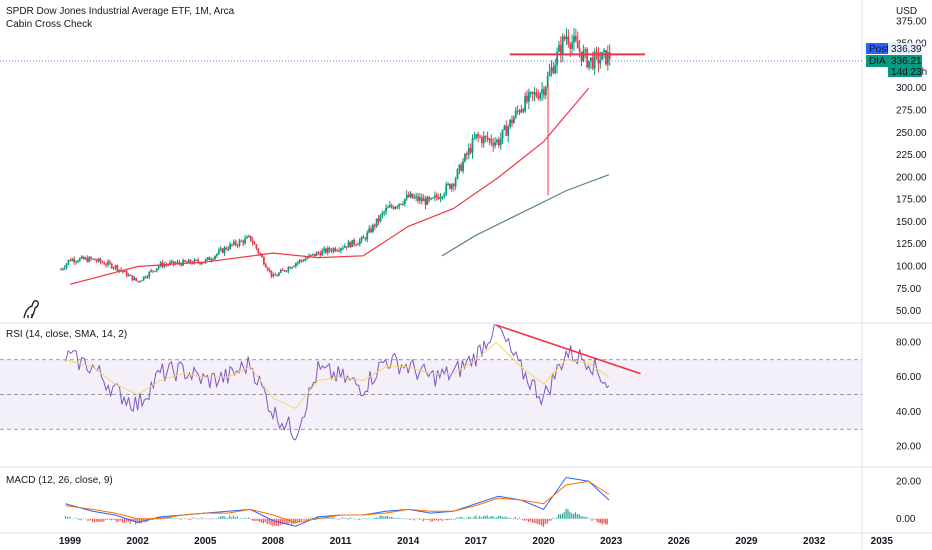  I want to click on time-axis-label: 2020, so click(543, 541).